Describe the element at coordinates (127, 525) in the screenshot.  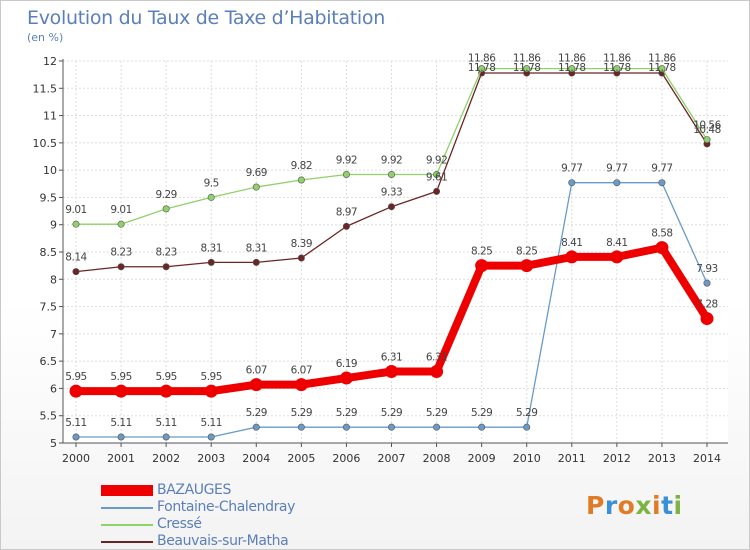
I see `legend-swatch` at that location.